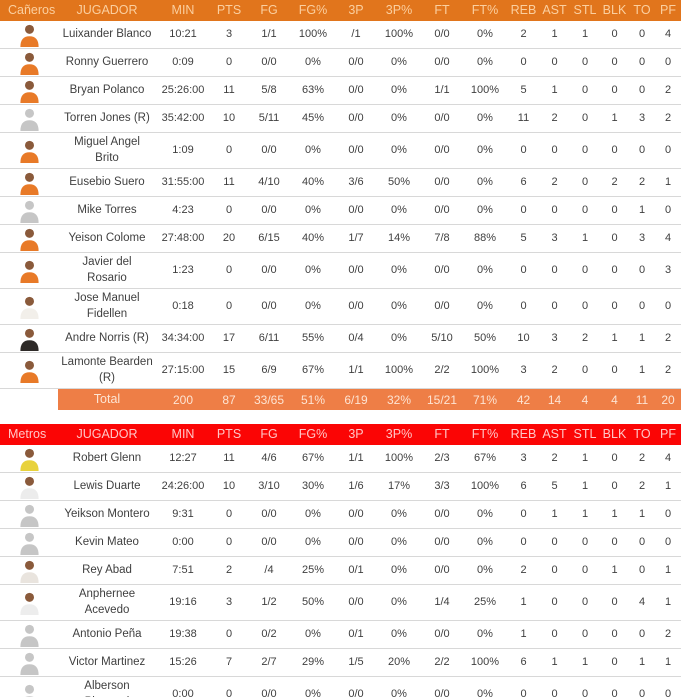 Image resolution: width=681 pixels, height=697 pixels. What do you see at coordinates (642, 118) in the screenshot?
I see `stat-to: 3` at bounding box center [642, 118].